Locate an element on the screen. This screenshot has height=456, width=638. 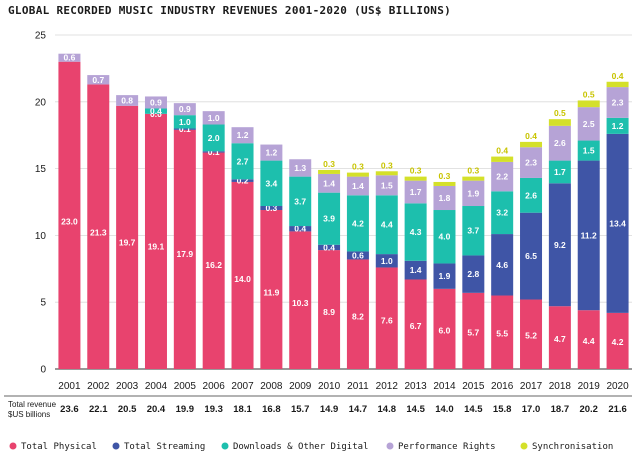
total-revenue-value: 23.6 is located at coordinates (69, 409).